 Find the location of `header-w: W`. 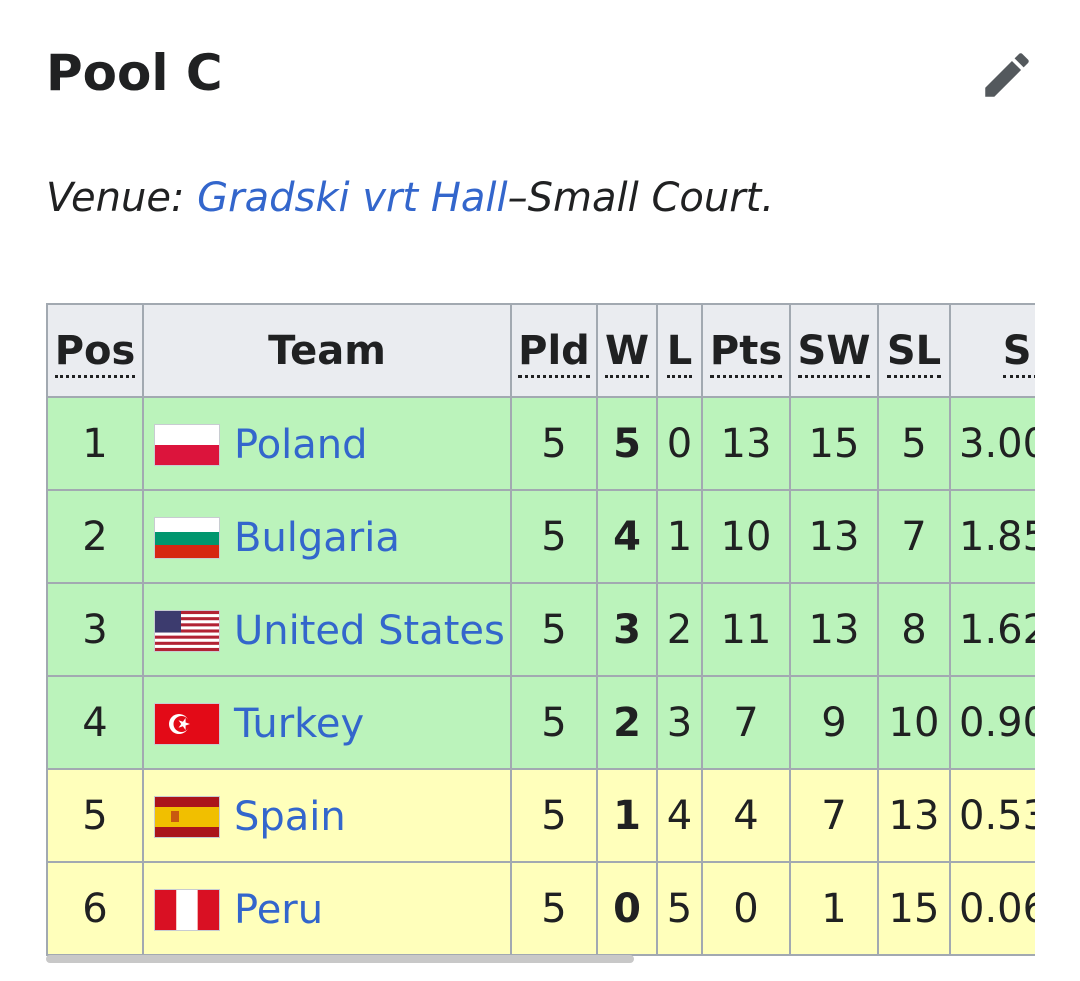

header-w: W is located at coordinates (627, 350).